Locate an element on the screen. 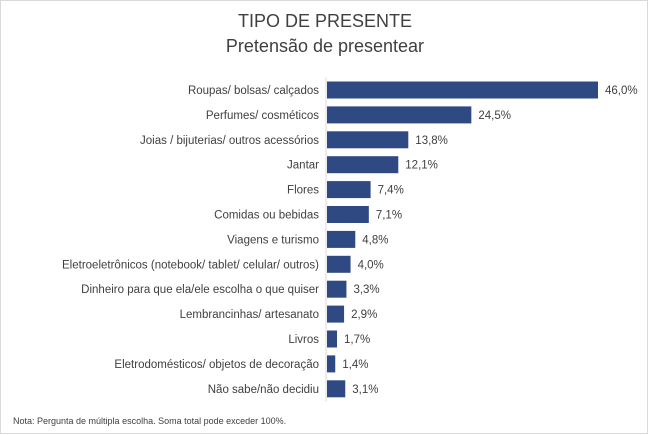 The width and height of the screenshot is (648, 435). data-label: 7,1% is located at coordinates (389, 216).